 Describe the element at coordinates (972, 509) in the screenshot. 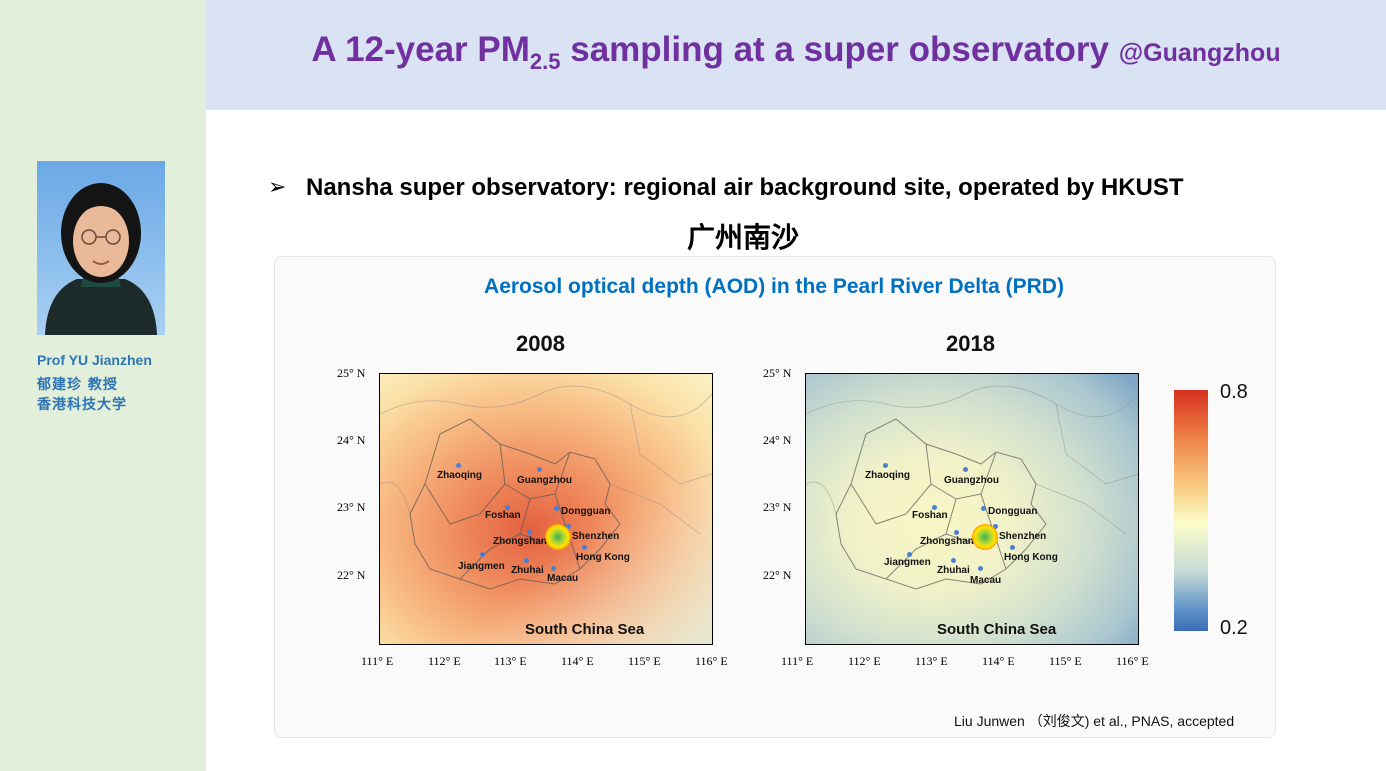

I see `aod-map-2018` at that location.